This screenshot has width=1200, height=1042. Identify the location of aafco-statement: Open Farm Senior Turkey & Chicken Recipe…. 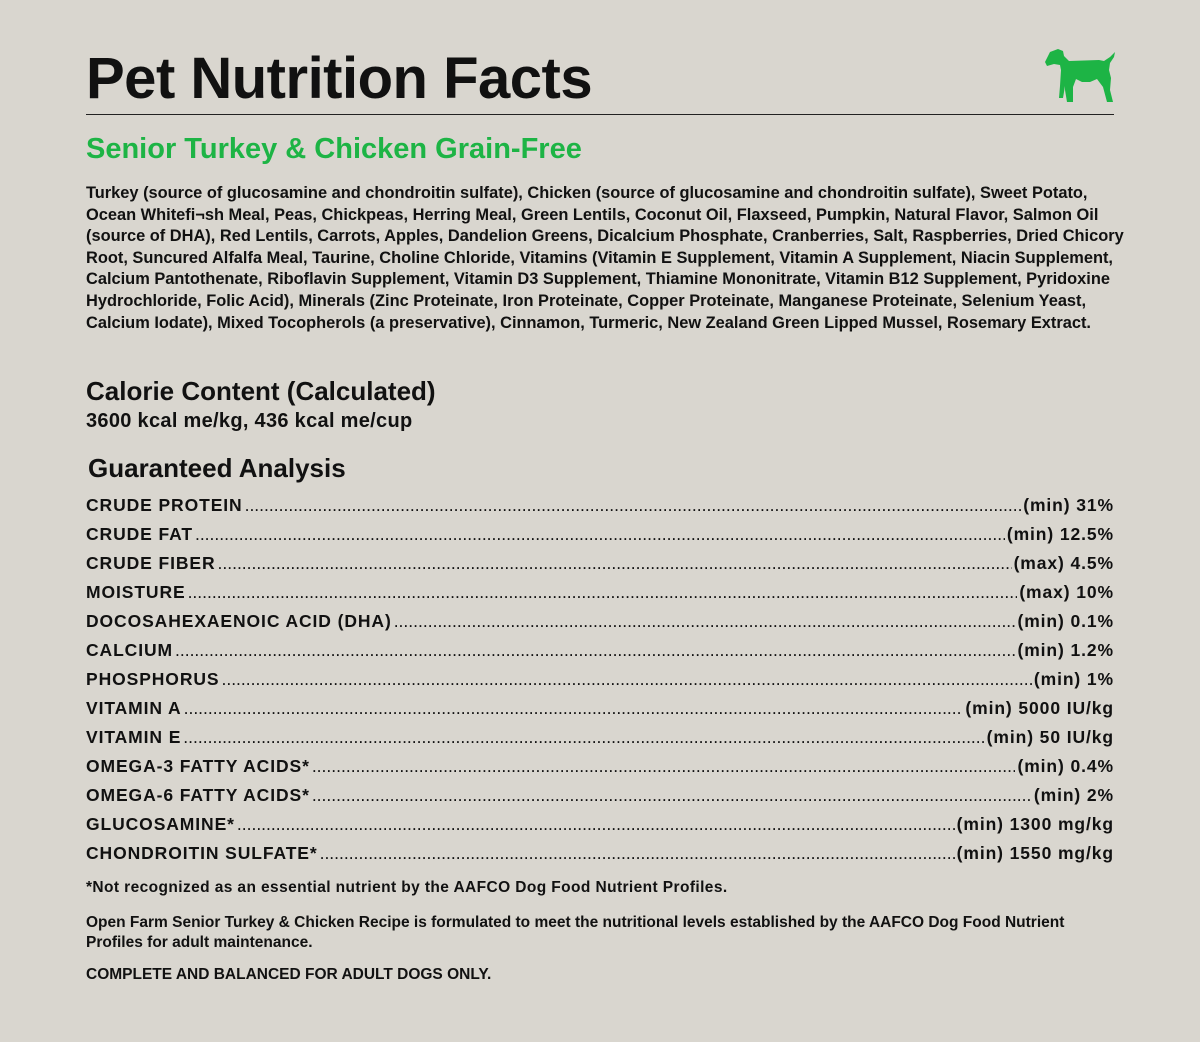
(575, 932).